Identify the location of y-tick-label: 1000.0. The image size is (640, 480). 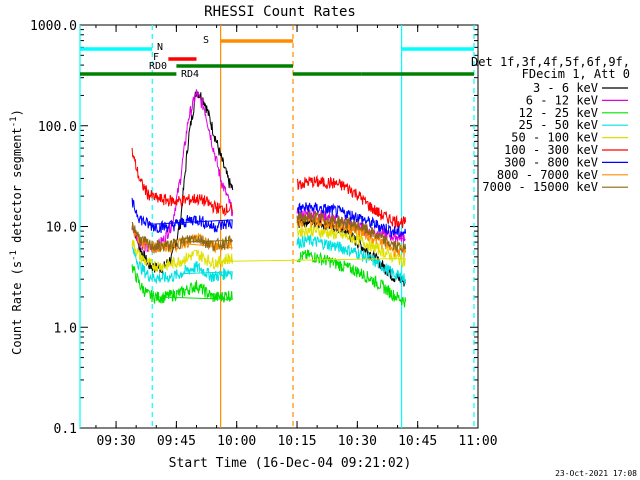
(53, 26).